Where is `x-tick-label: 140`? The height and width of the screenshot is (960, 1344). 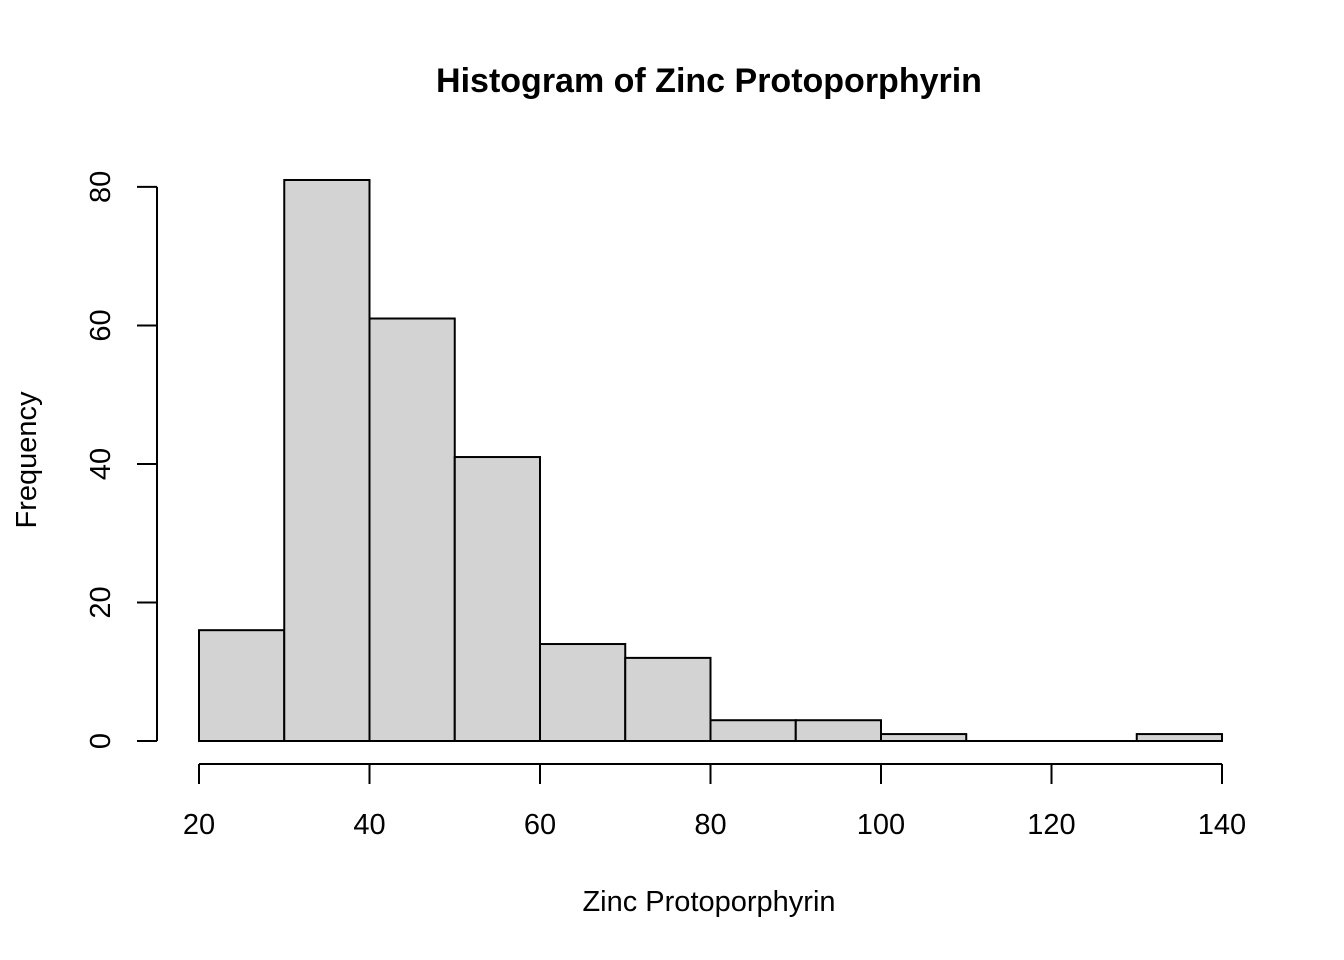
x-tick-label: 140 is located at coordinates (1222, 825).